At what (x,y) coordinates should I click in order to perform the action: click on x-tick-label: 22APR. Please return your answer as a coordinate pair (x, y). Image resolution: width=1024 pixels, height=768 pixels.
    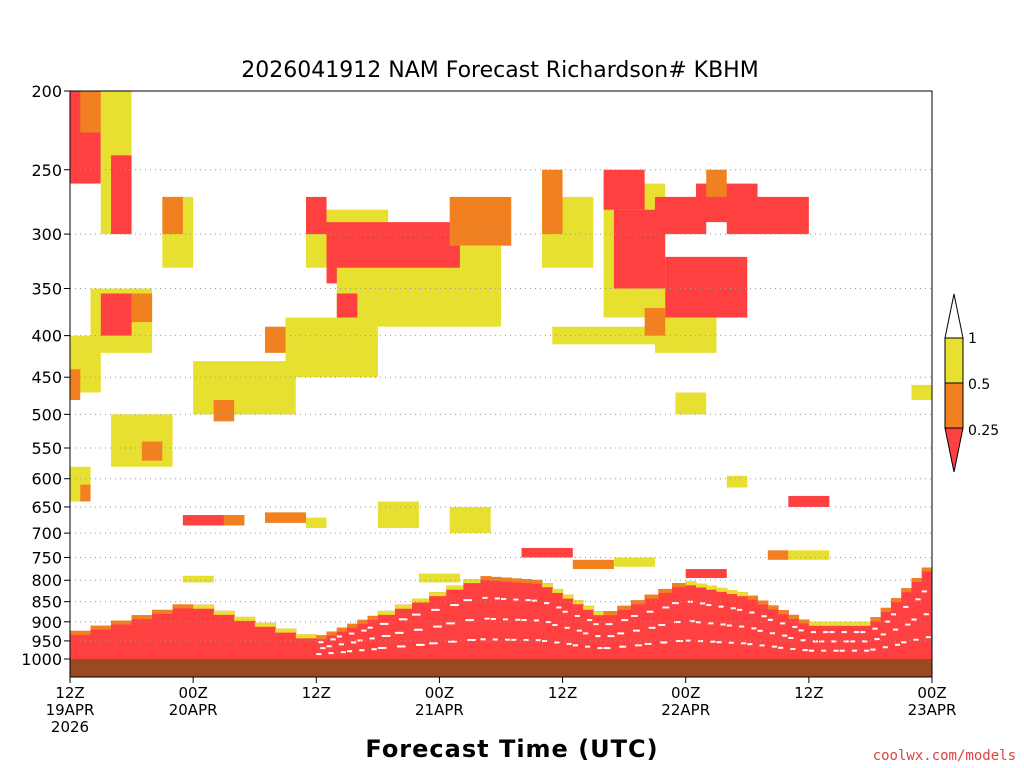
    Looking at the image, I should click on (685, 710).